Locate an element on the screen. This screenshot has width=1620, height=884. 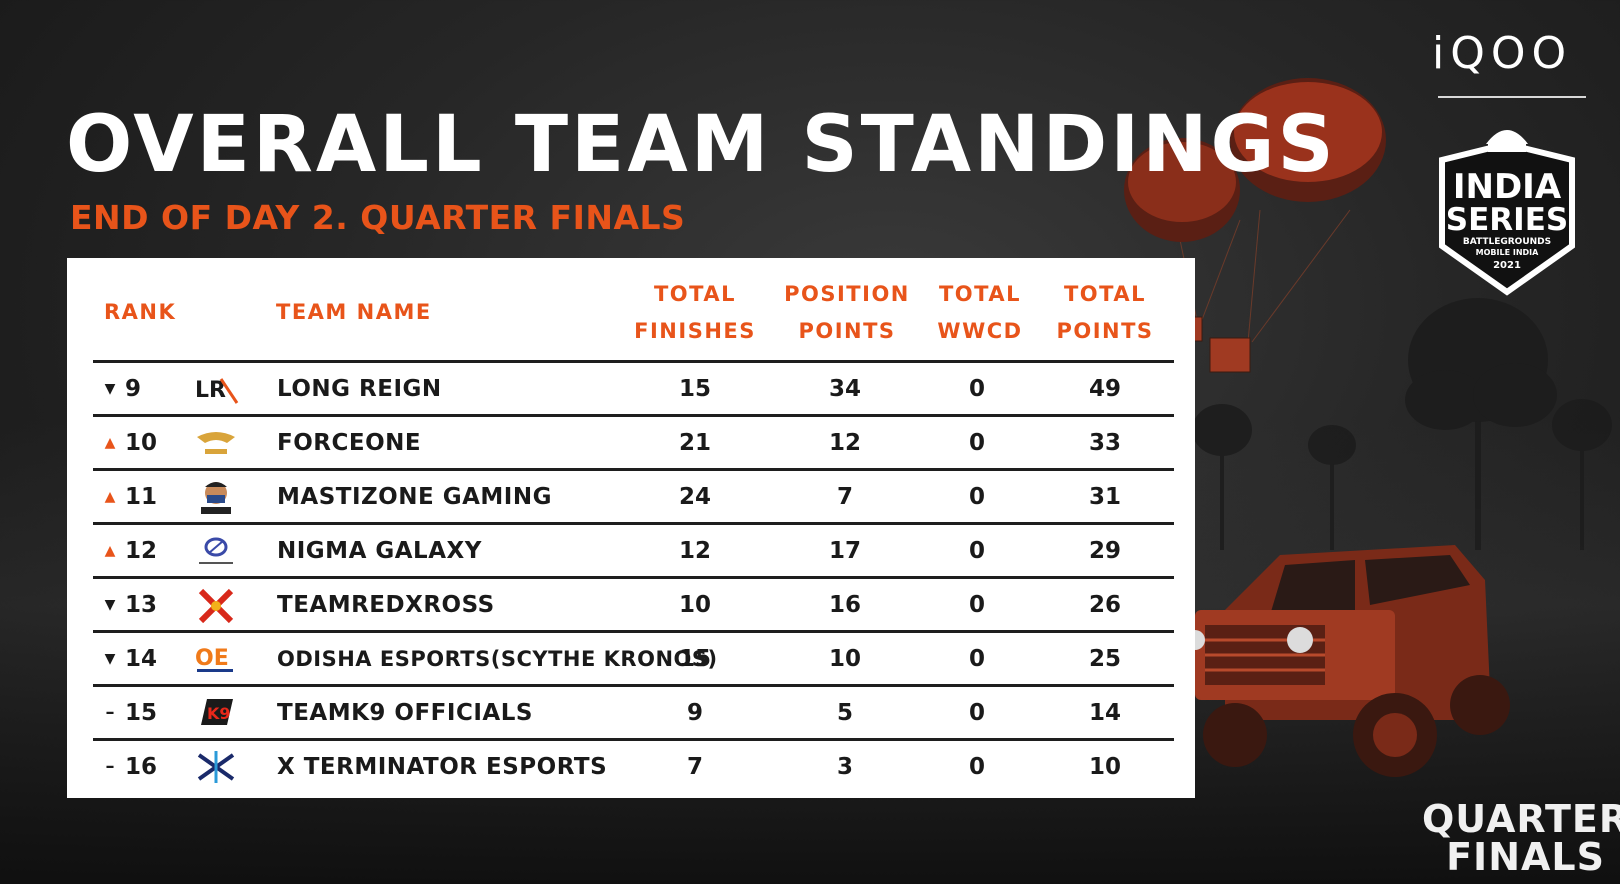
position-points: 5 is located at coordinates (844, 713).